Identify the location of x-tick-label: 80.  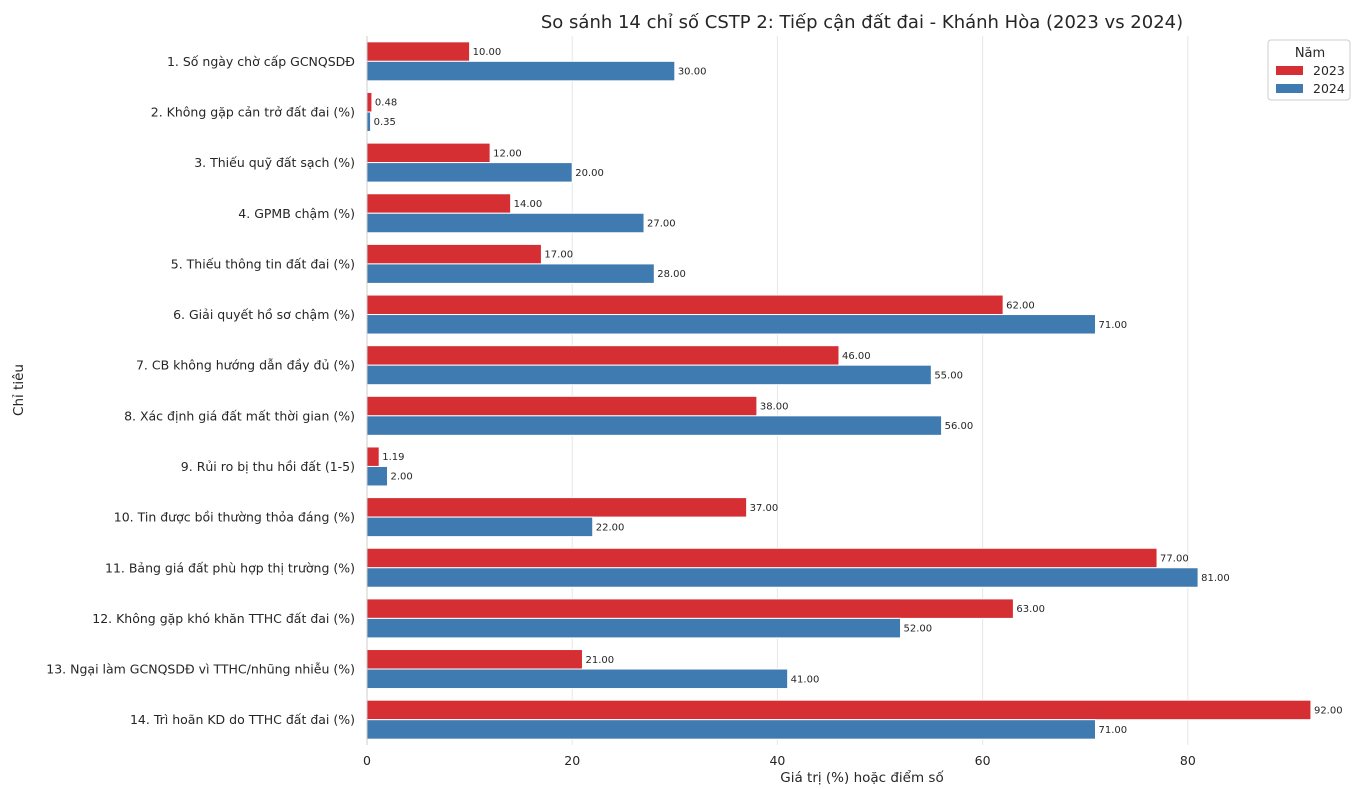
(1188, 760).